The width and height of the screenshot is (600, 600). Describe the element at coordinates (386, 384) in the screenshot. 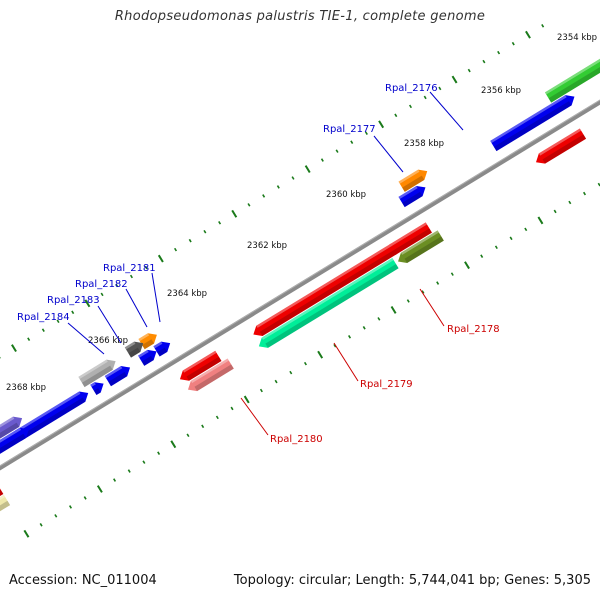

I see `gene-label-rpal-2179: Rpal_2179` at that location.